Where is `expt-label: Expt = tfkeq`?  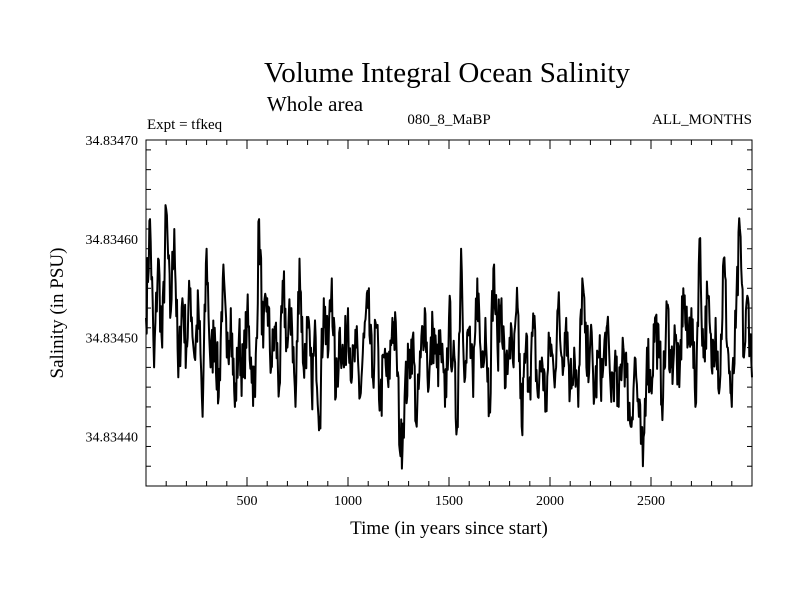
expt-label: Expt = tfkeq is located at coordinates (185, 125).